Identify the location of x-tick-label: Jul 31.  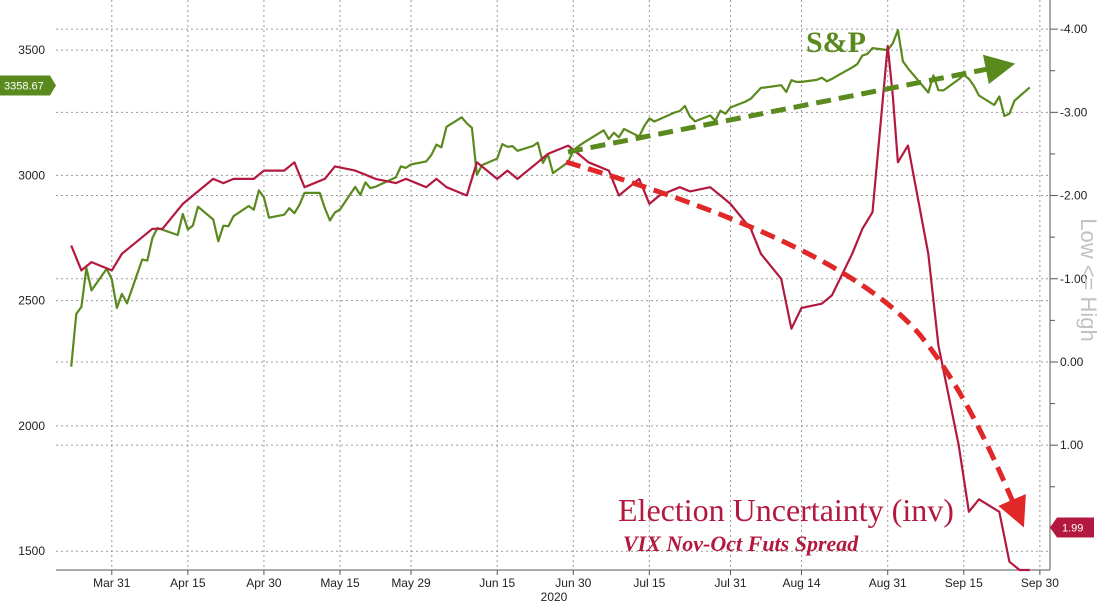
(730, 583).